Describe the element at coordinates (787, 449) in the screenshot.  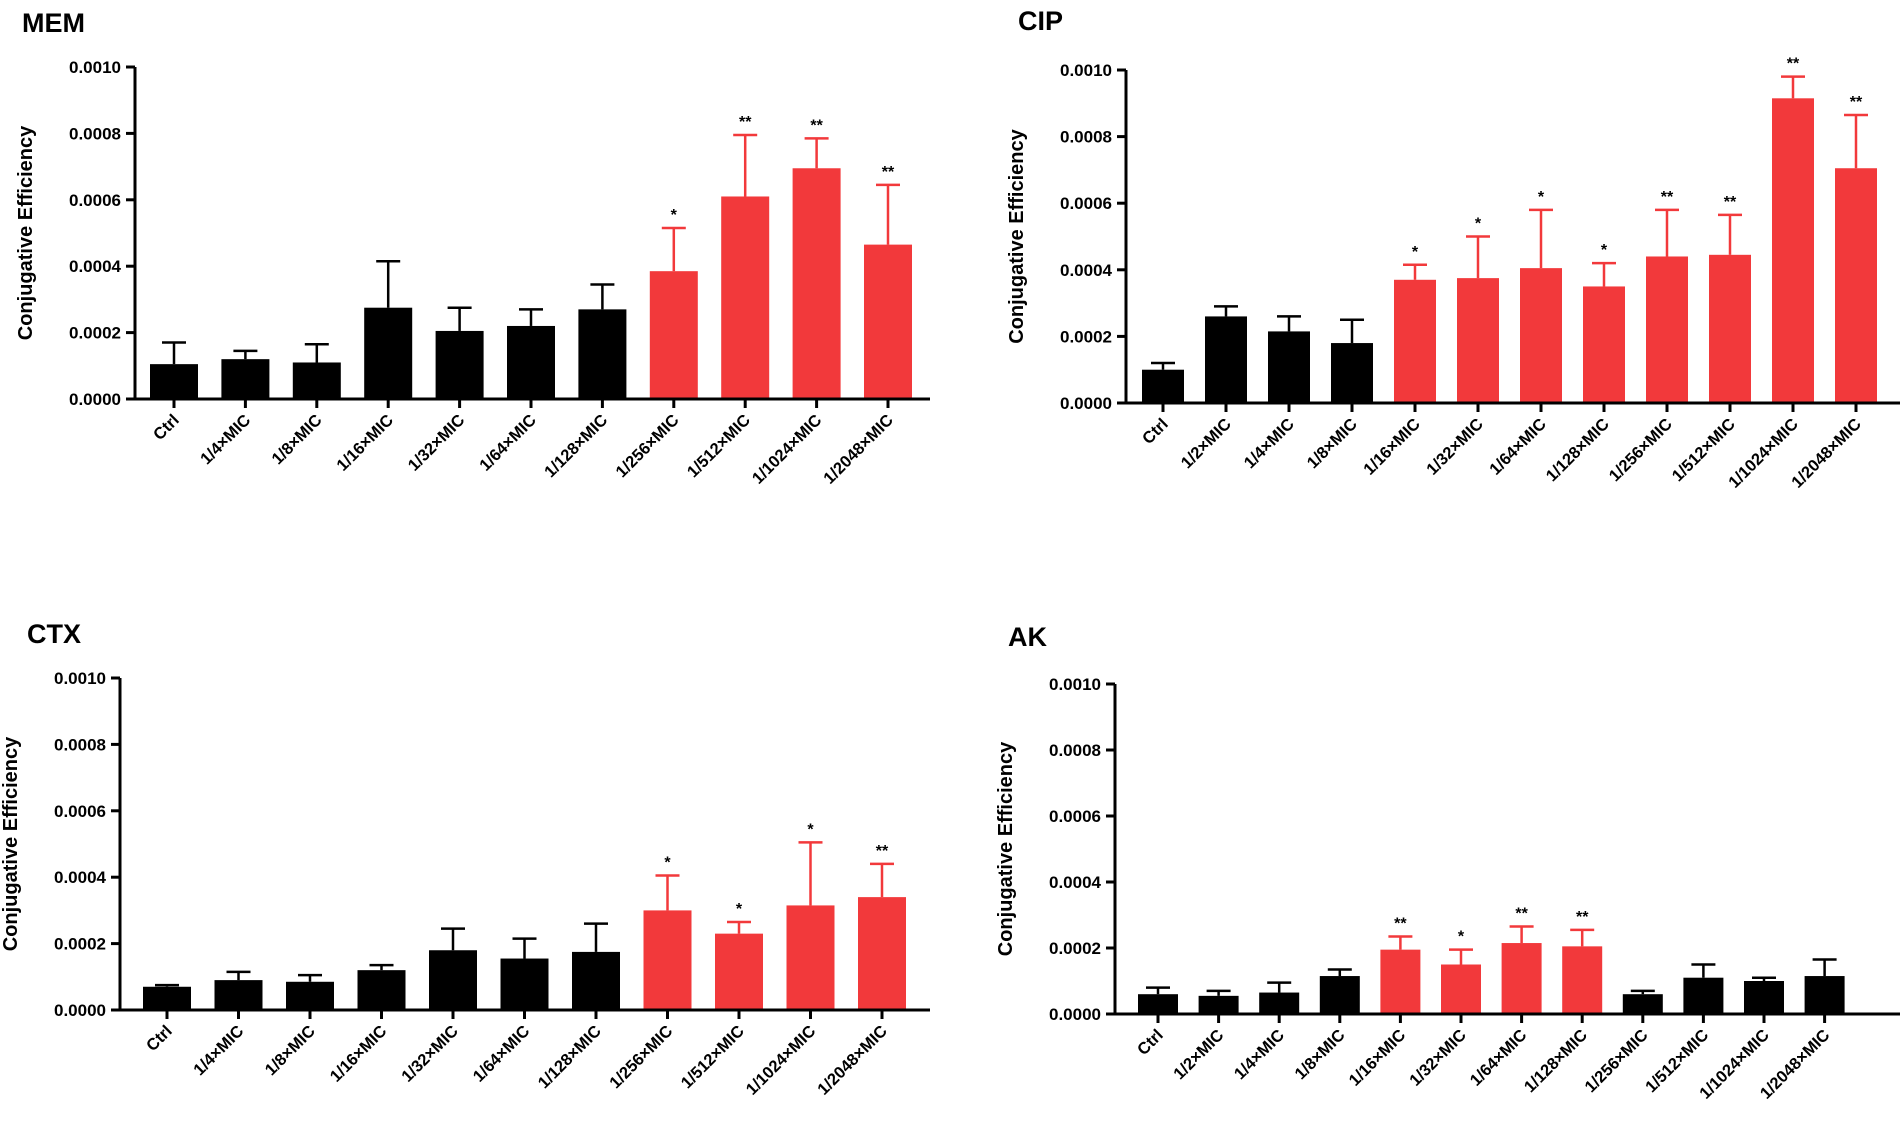
I see `x-tick-label: 1/1024×MIC` at that location.